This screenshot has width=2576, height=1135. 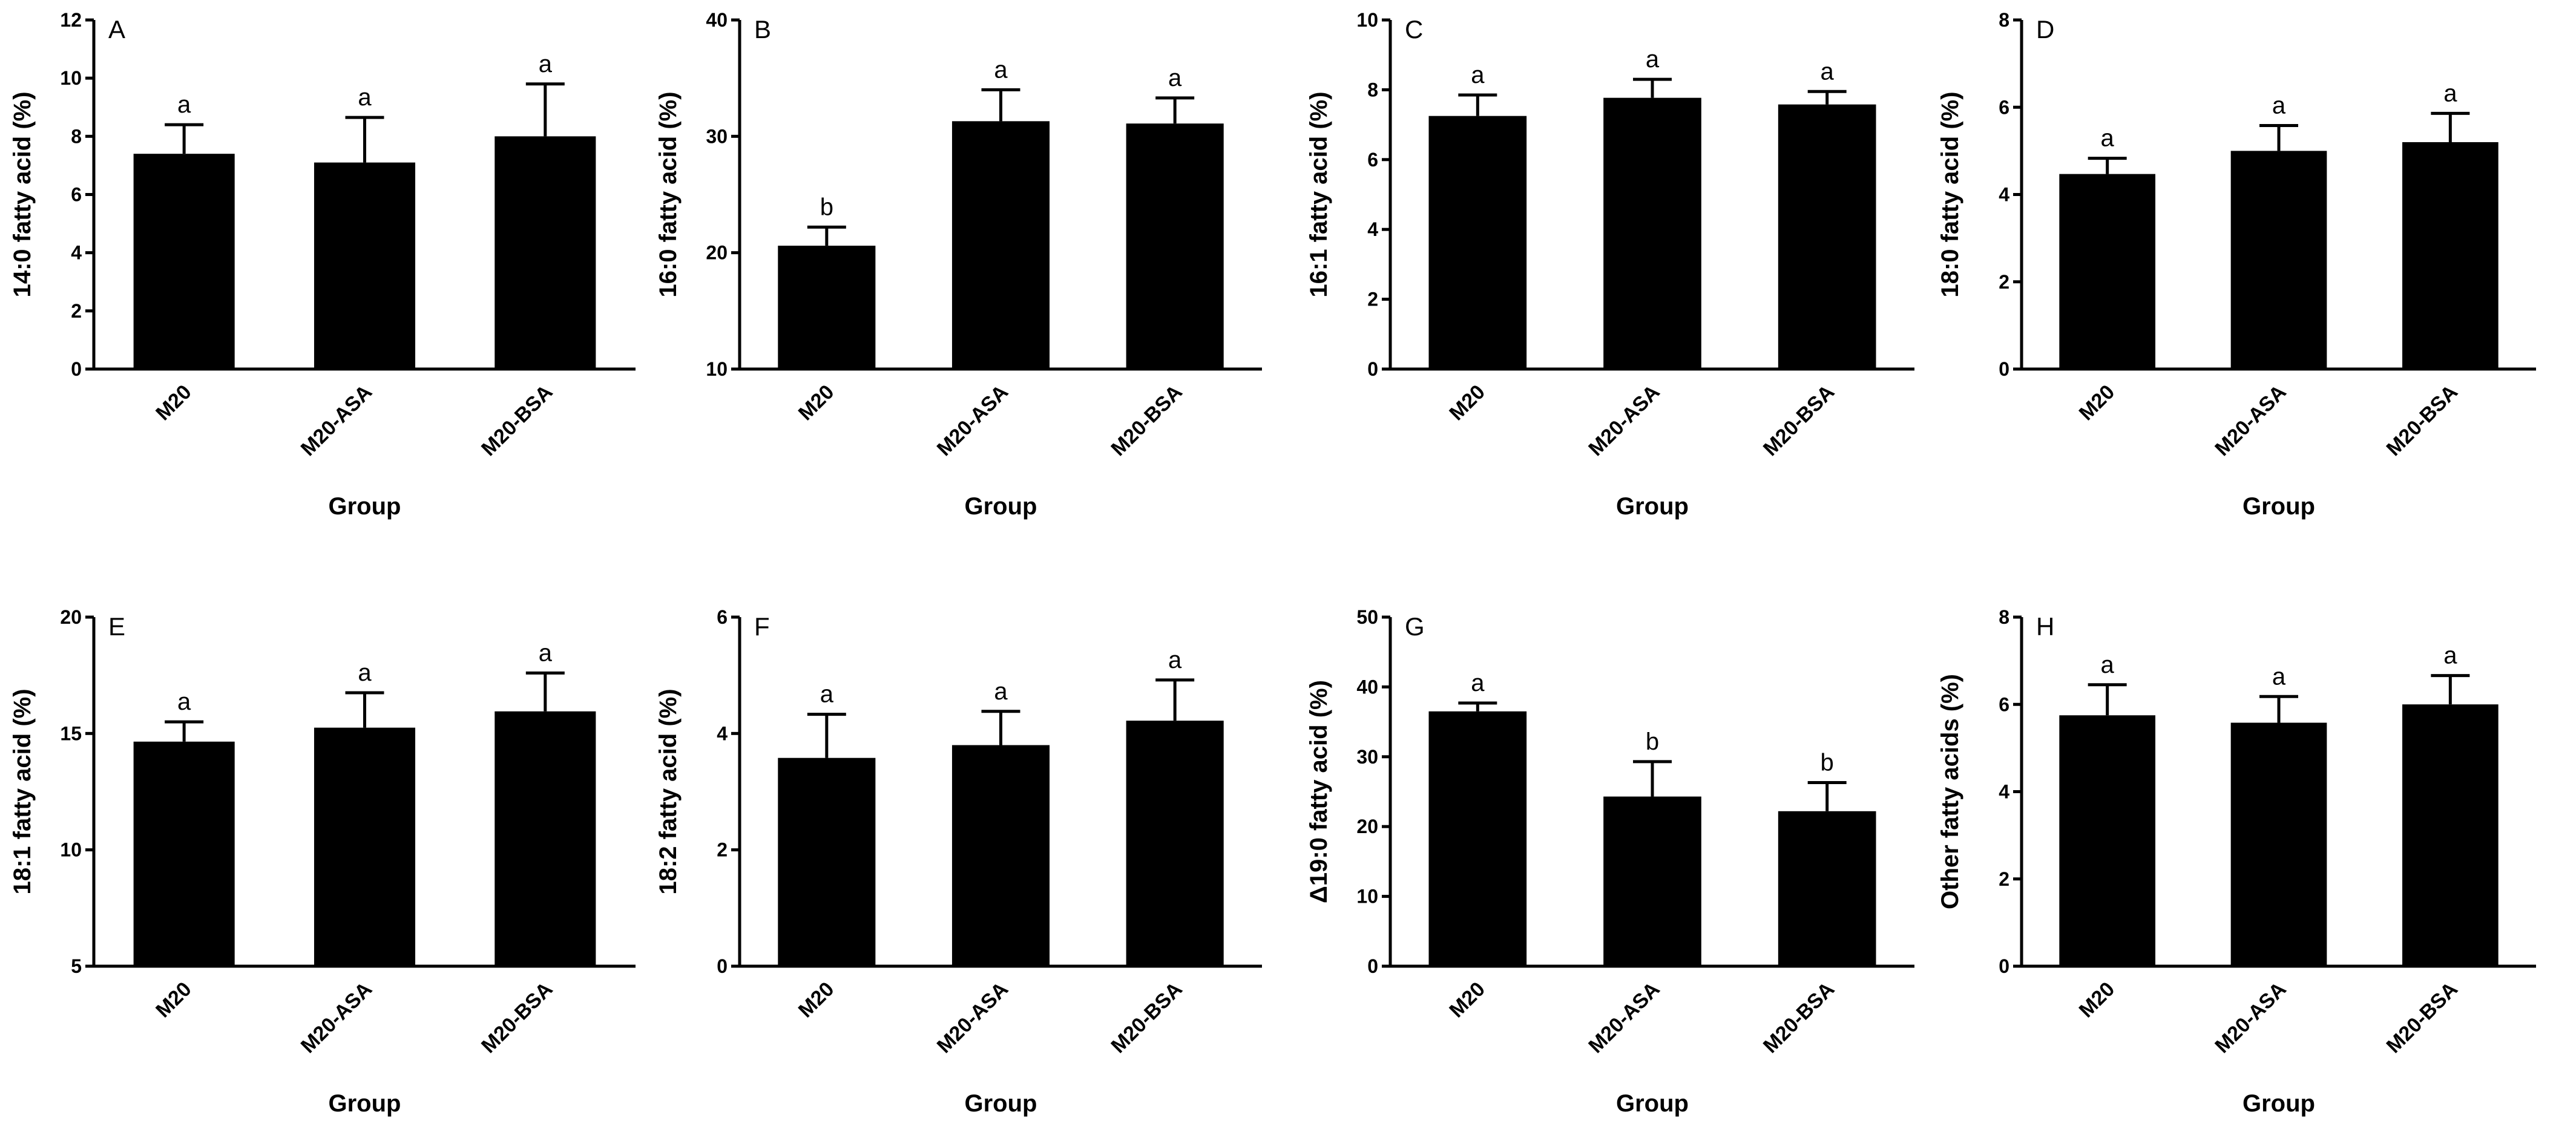 What do you see at coordinates (76, 966) in the screenshot?
I see `y-tick-label: 5` at bounding box center [76, 966].